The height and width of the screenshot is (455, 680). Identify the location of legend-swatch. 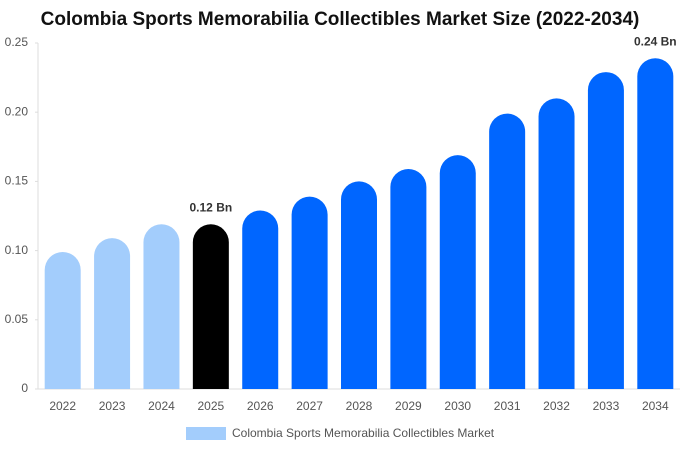
(206, 433).